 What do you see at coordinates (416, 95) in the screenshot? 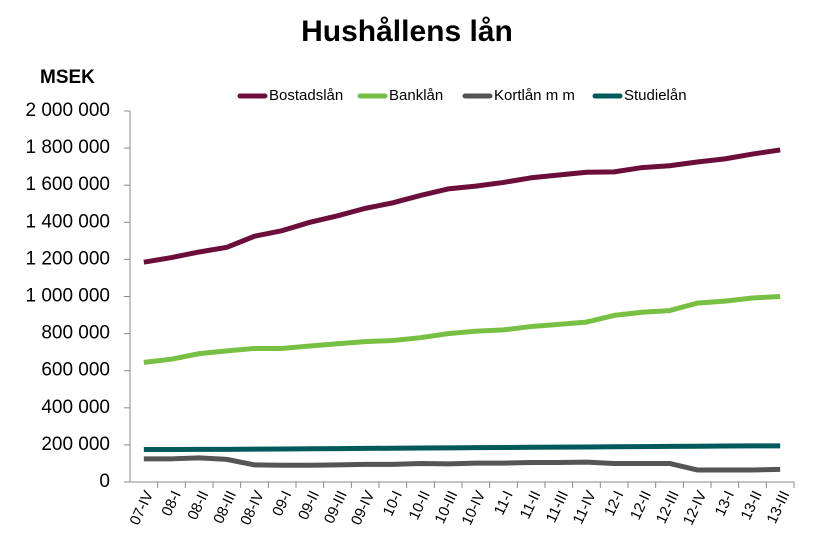
I see `legend-label: Banklån` at bounding box center [416, 95].